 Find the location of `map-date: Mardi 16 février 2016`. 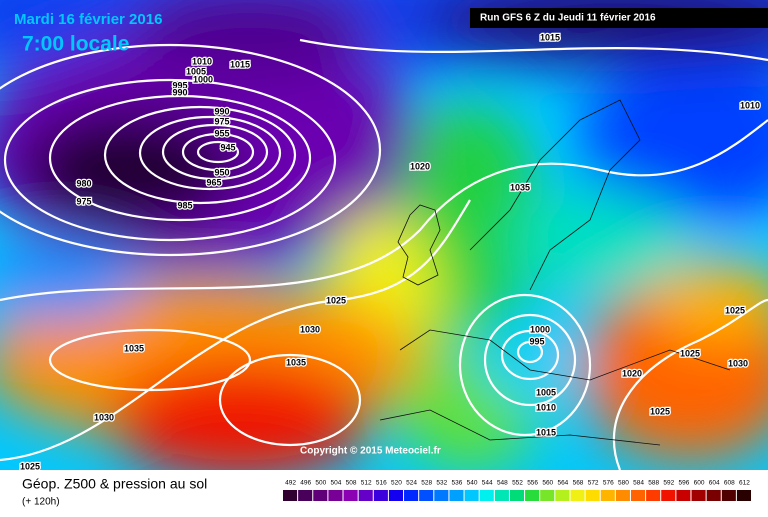

map-date: Mardi 16 février 2016 is located at coordinates (88, 19).